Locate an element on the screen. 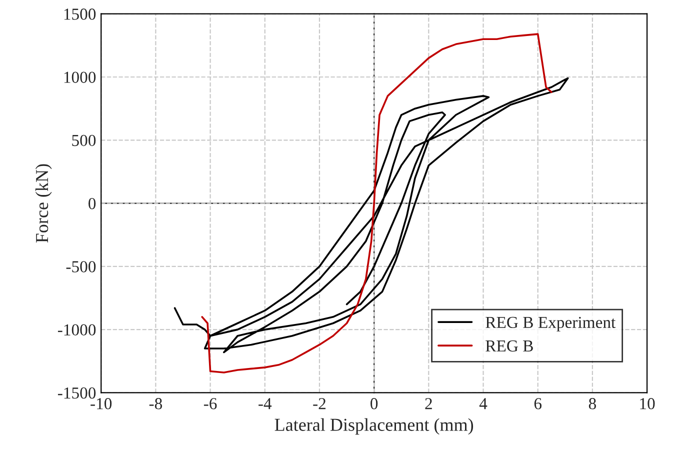 This screenshot has height=462, width=674. y-tick-label: -500 is located at coordinates (81, 266).